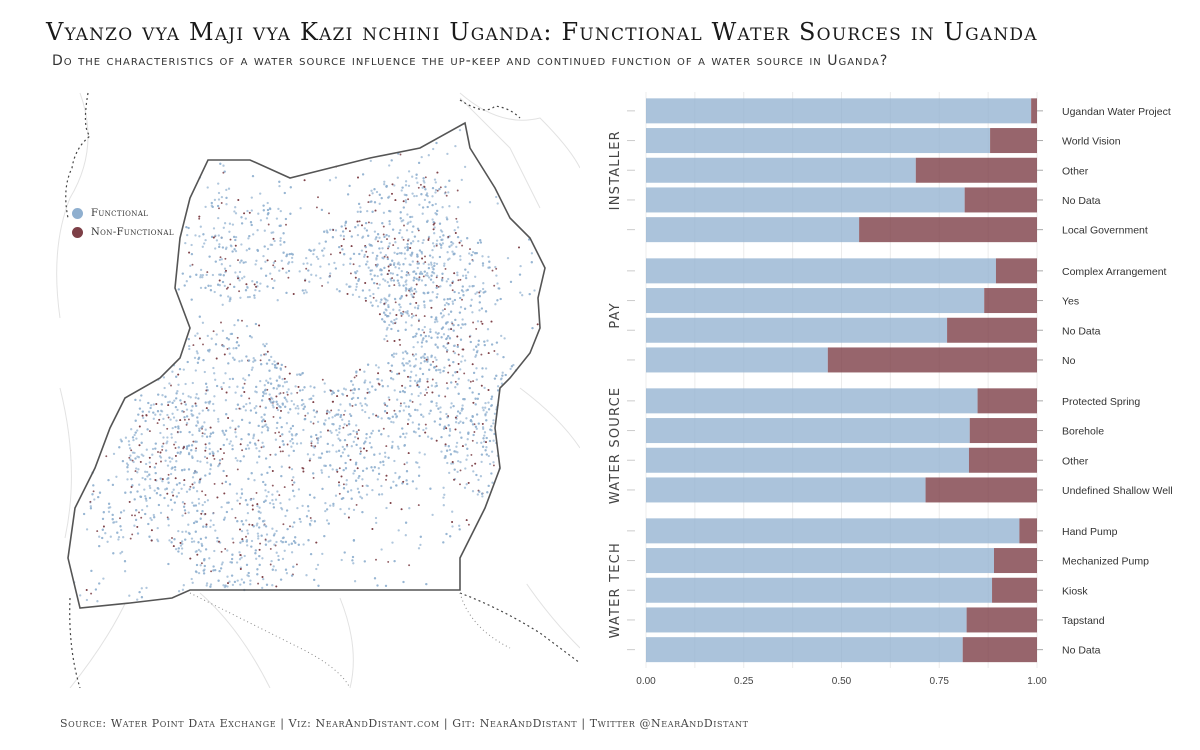 The width and height of the screenshot is (1200, 750). I want to click on international-border-dotted, so click(78, 155).